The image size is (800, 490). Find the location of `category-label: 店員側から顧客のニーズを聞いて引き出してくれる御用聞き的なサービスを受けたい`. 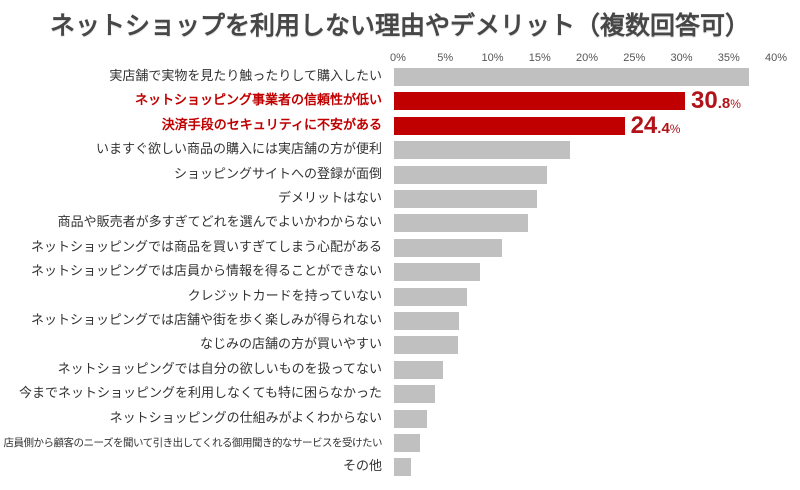

category-label: 店員側から顧客のニーズを聞いて引き出してくれる御用聞き的なサービスを受けたい is located at coordinates (192, 443).